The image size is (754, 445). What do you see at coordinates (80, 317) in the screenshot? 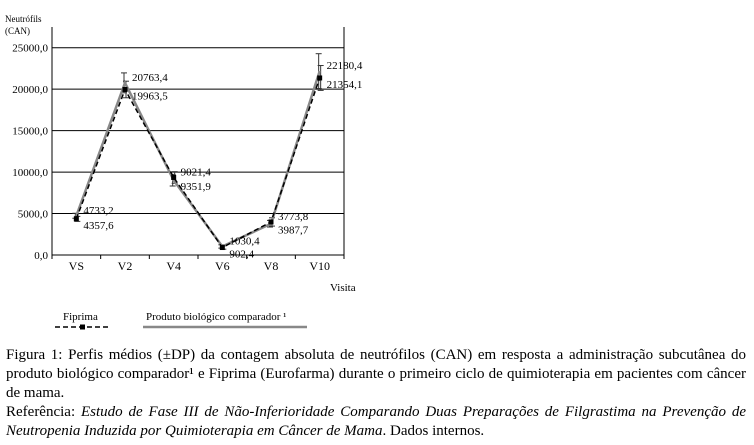
I see `legend-fiprima-label: Fiprima` at bounding box center [80, 317].